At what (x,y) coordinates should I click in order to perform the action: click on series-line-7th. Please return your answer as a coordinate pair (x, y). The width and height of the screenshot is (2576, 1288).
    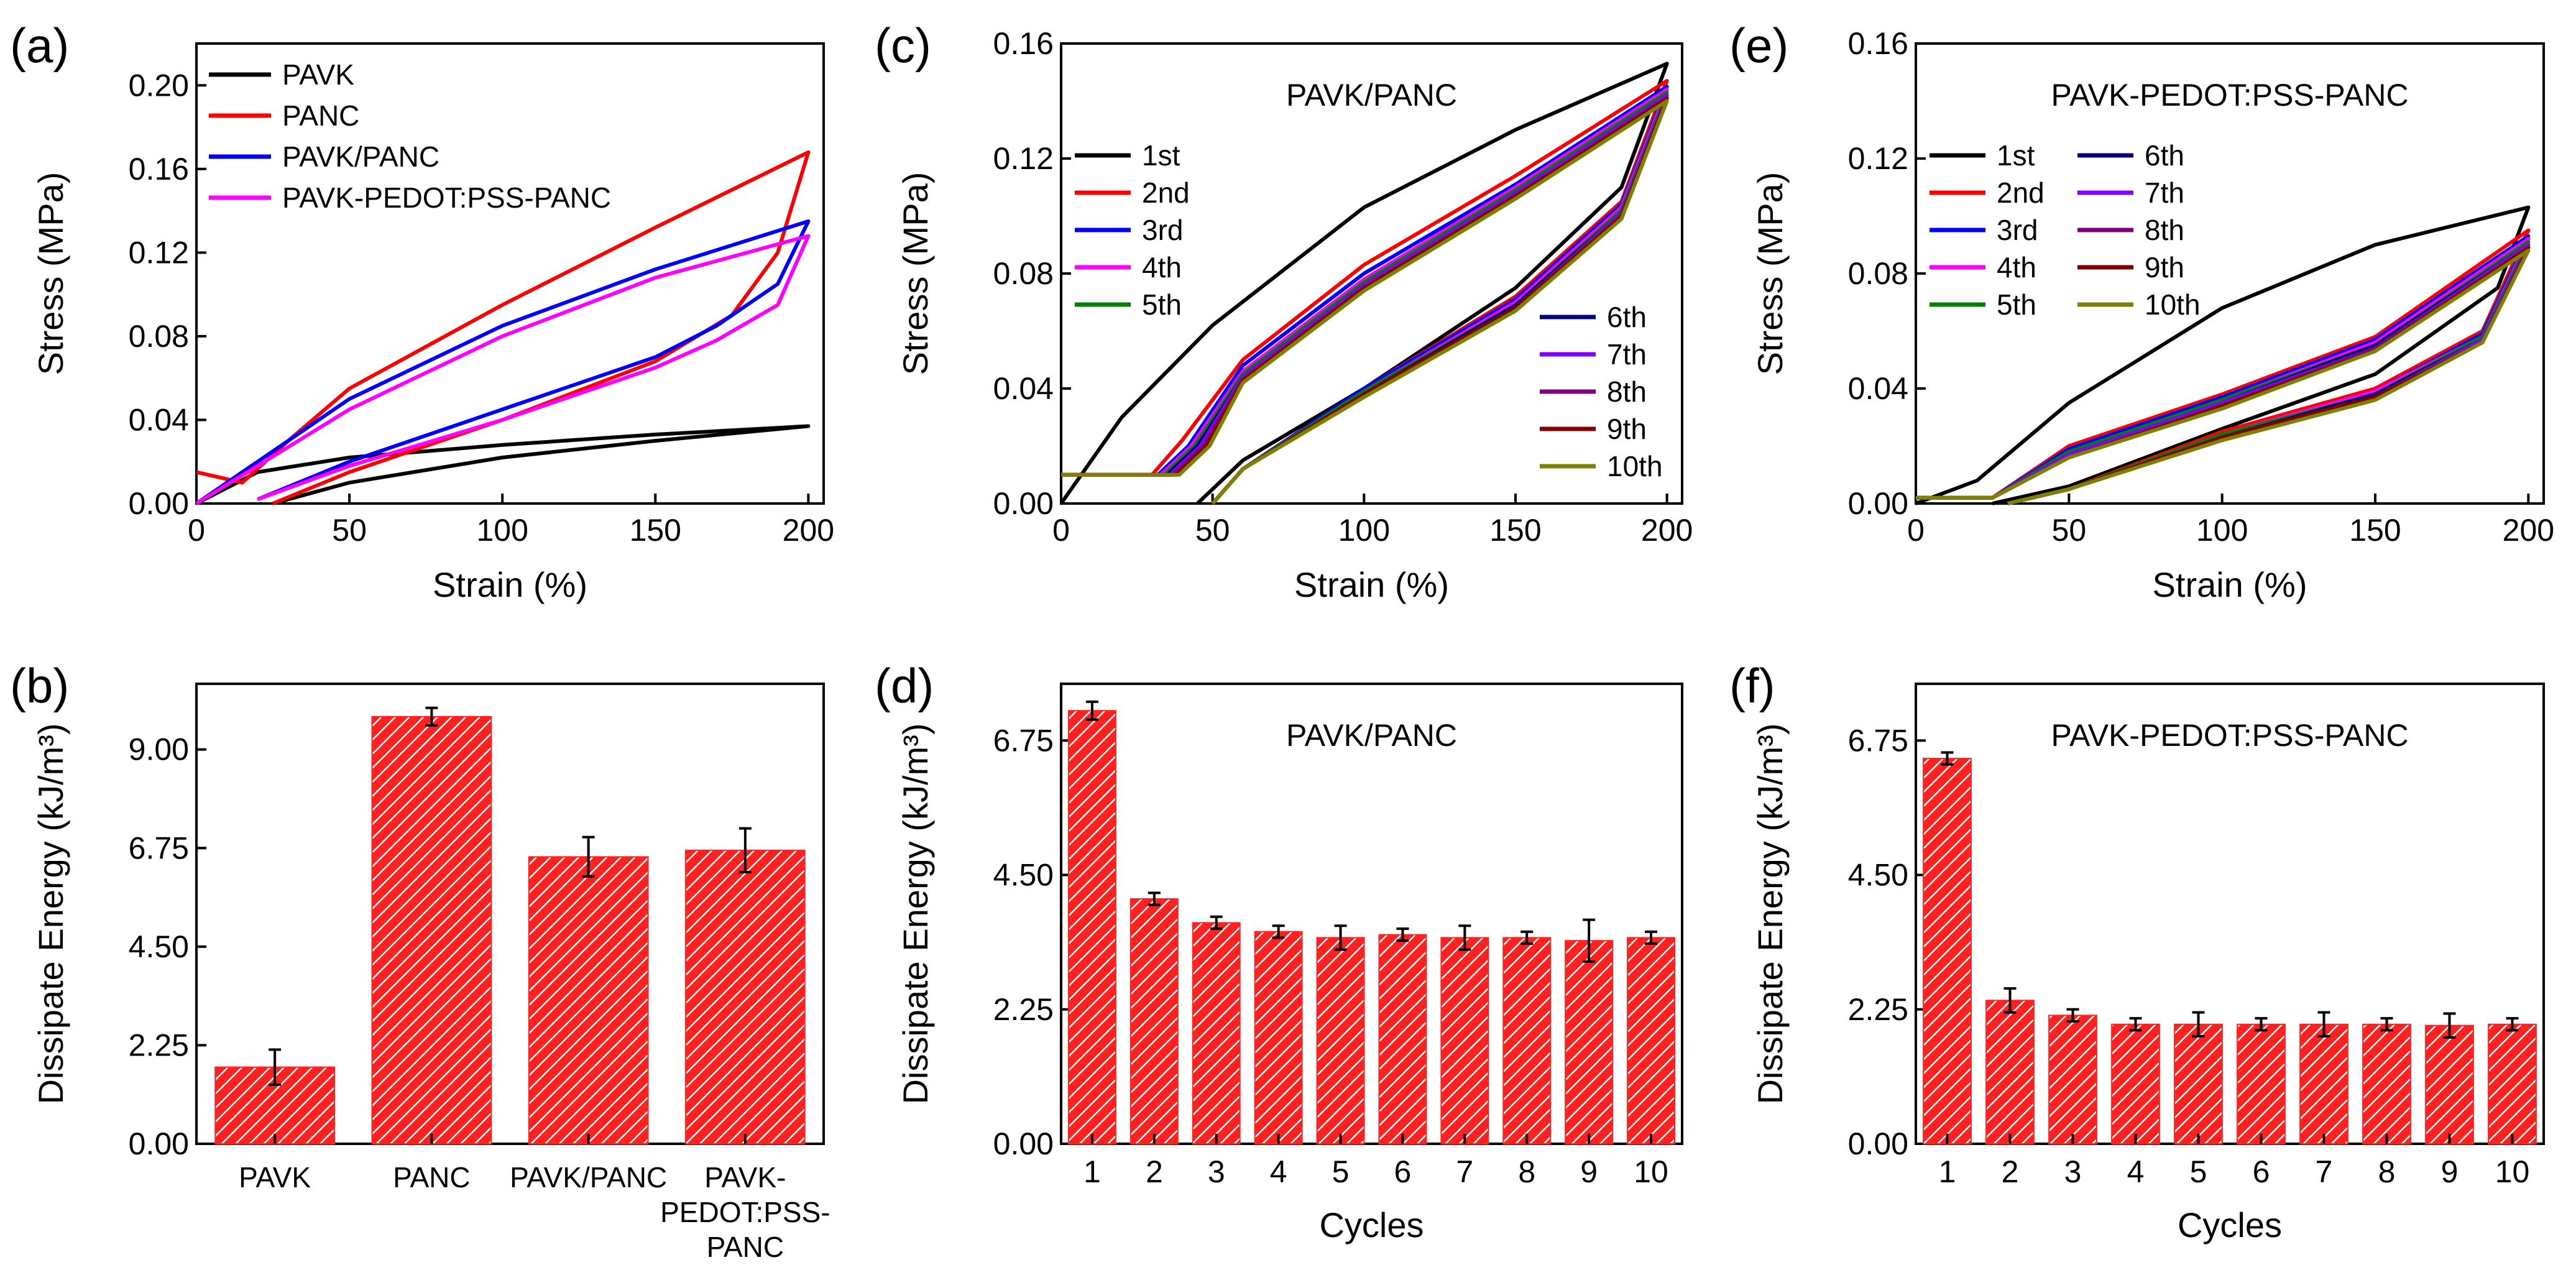
    Looking at the image, I should click on (2223, 373).